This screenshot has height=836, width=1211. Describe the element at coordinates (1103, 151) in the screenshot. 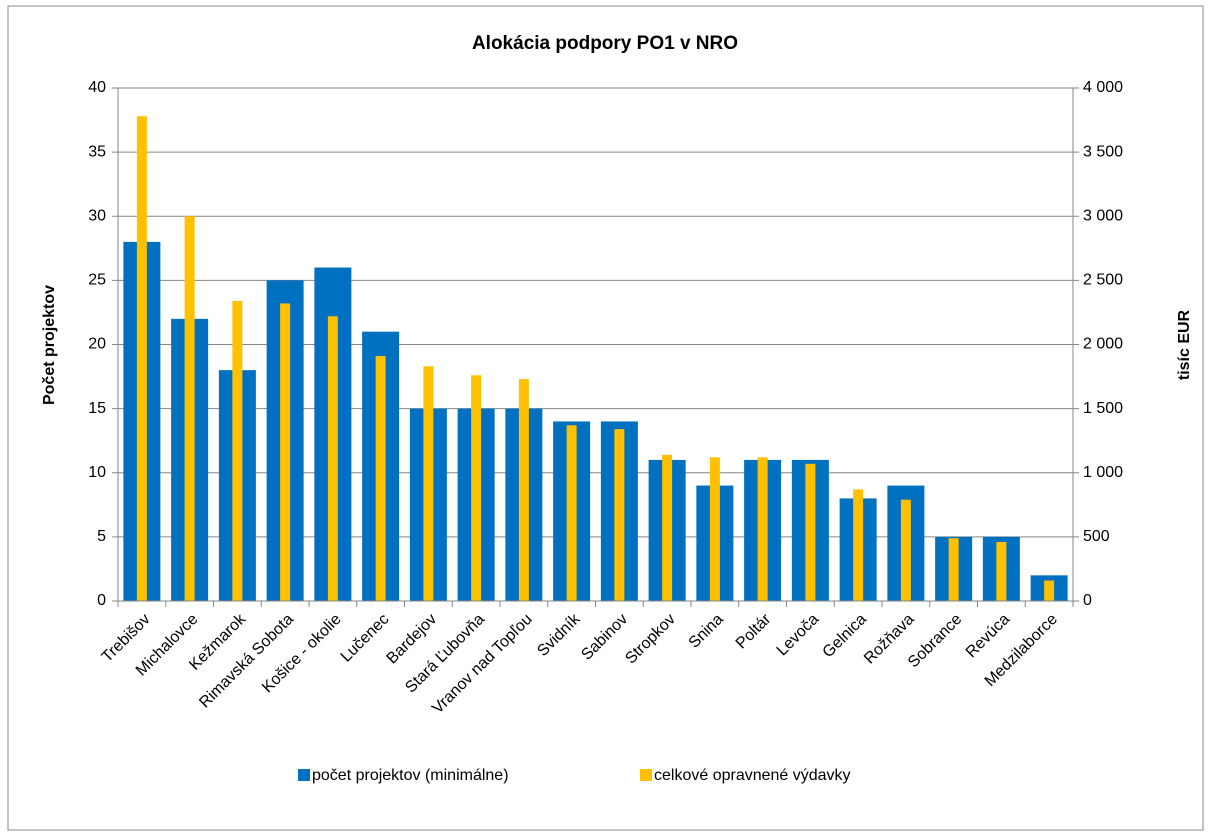

I see `y2-tick-label: 3 500` at that location.